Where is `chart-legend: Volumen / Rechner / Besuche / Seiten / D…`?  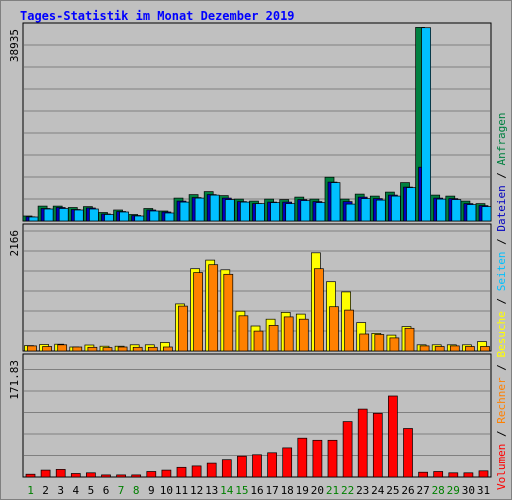 chart-legend: Volumen / Rechner / Besuche / Seiten / D… is located at coordinates (501, 301).